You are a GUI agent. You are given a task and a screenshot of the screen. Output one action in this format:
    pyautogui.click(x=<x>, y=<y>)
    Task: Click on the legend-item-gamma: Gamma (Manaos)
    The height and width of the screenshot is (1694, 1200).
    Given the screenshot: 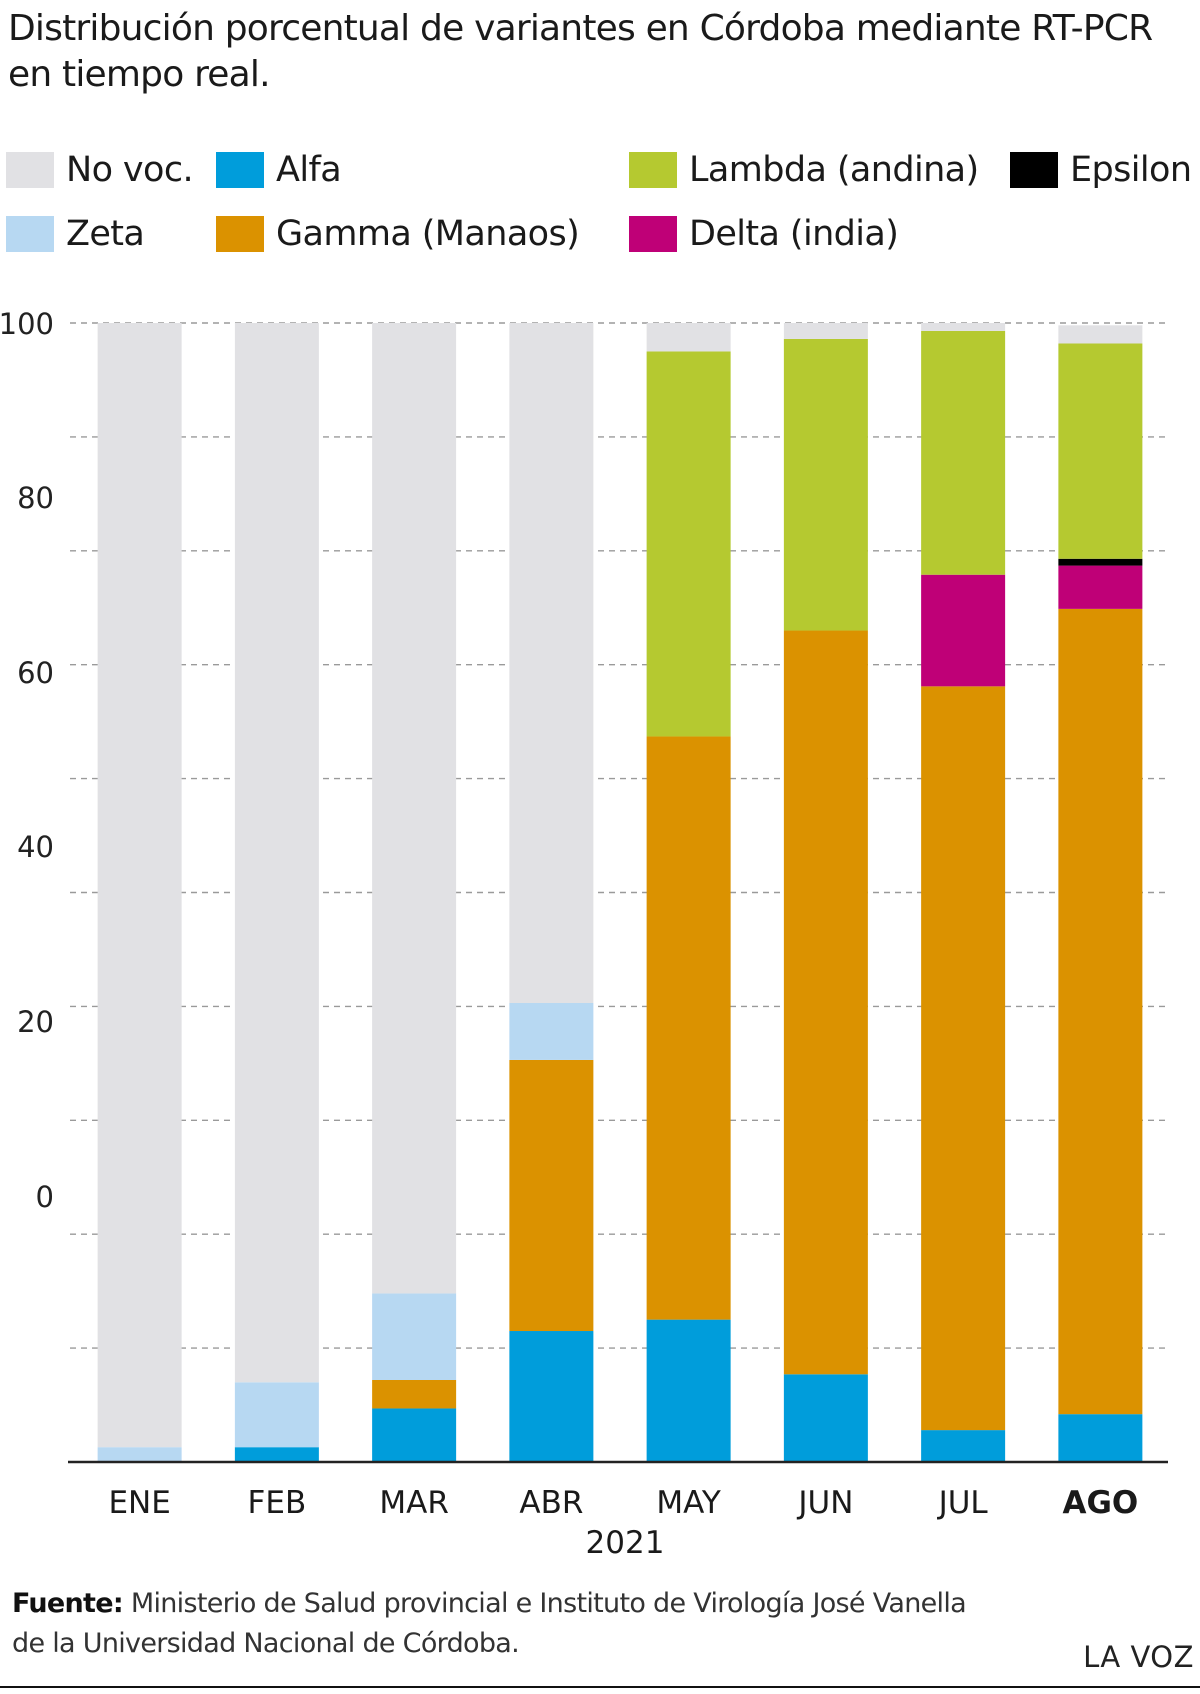 What is the action you would take?
    pyautogui.click(x=398, y=234)
    